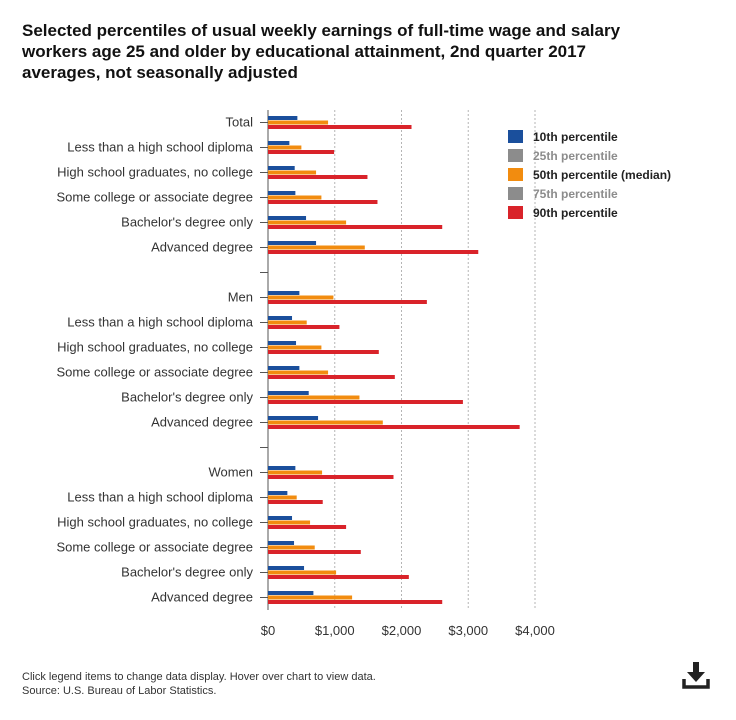  Describe the element at coordinates (268, 630) in the screenshot. I see `x-tick-label: $0` at that location.